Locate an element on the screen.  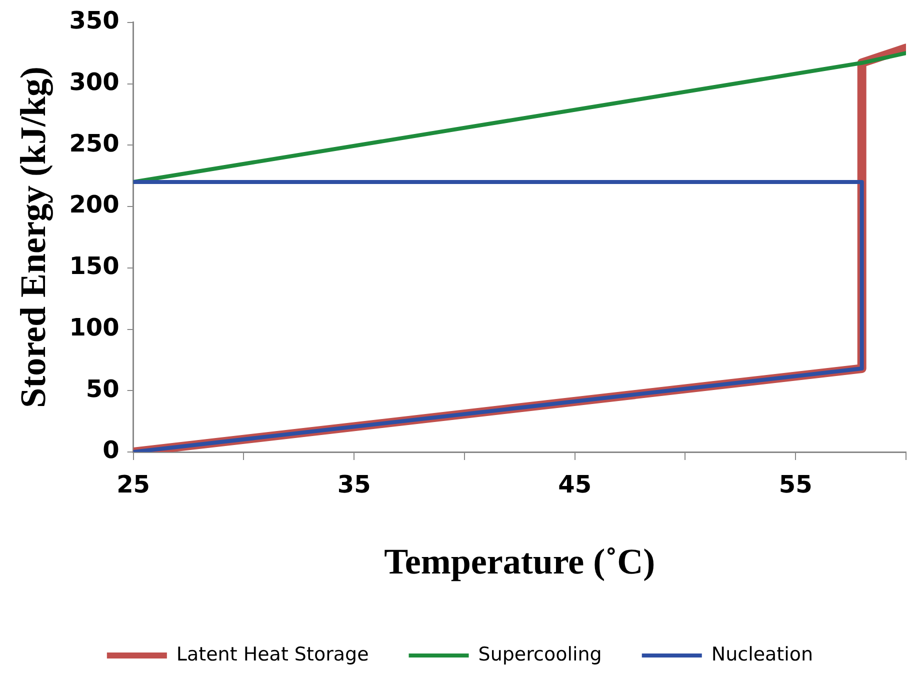
y-tick-label: 50 is located at coordinates (103, 388).